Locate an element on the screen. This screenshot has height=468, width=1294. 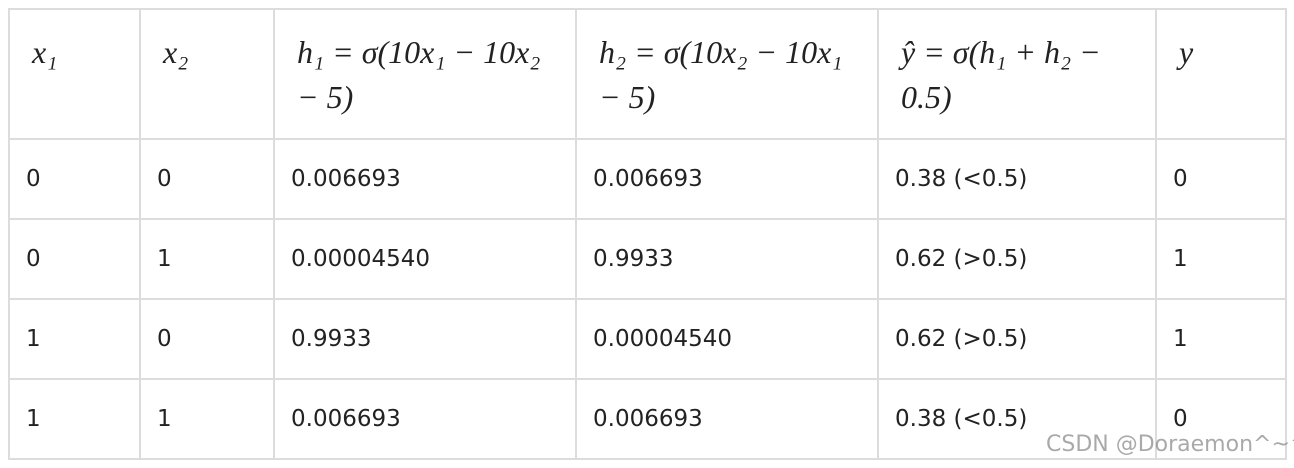
header-cell: x₂ is located at coordinates (207, 74).